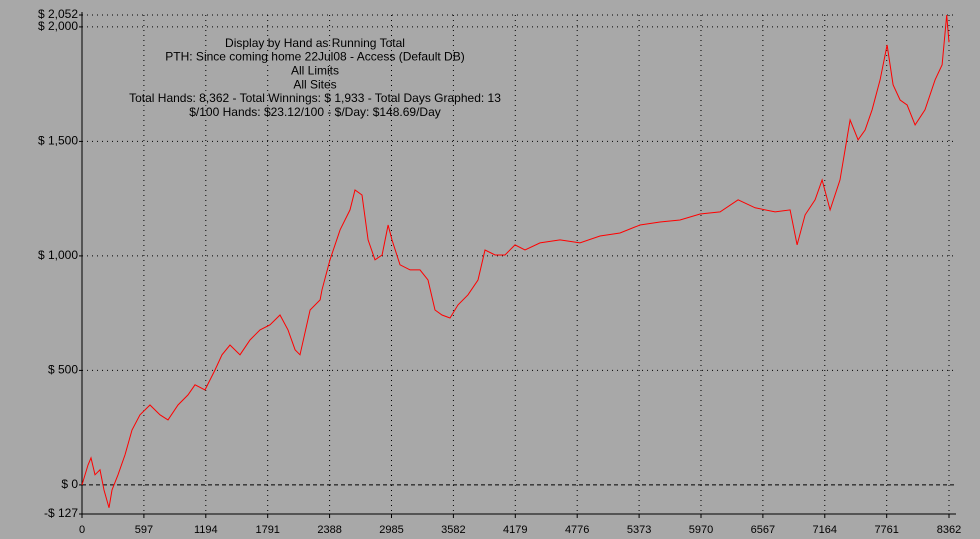 The height and width of the screenshot is (539, 980). Describe the element at coordinates (267, 530) in the screenshot. I see `x-tick-label: 1791` at that location.